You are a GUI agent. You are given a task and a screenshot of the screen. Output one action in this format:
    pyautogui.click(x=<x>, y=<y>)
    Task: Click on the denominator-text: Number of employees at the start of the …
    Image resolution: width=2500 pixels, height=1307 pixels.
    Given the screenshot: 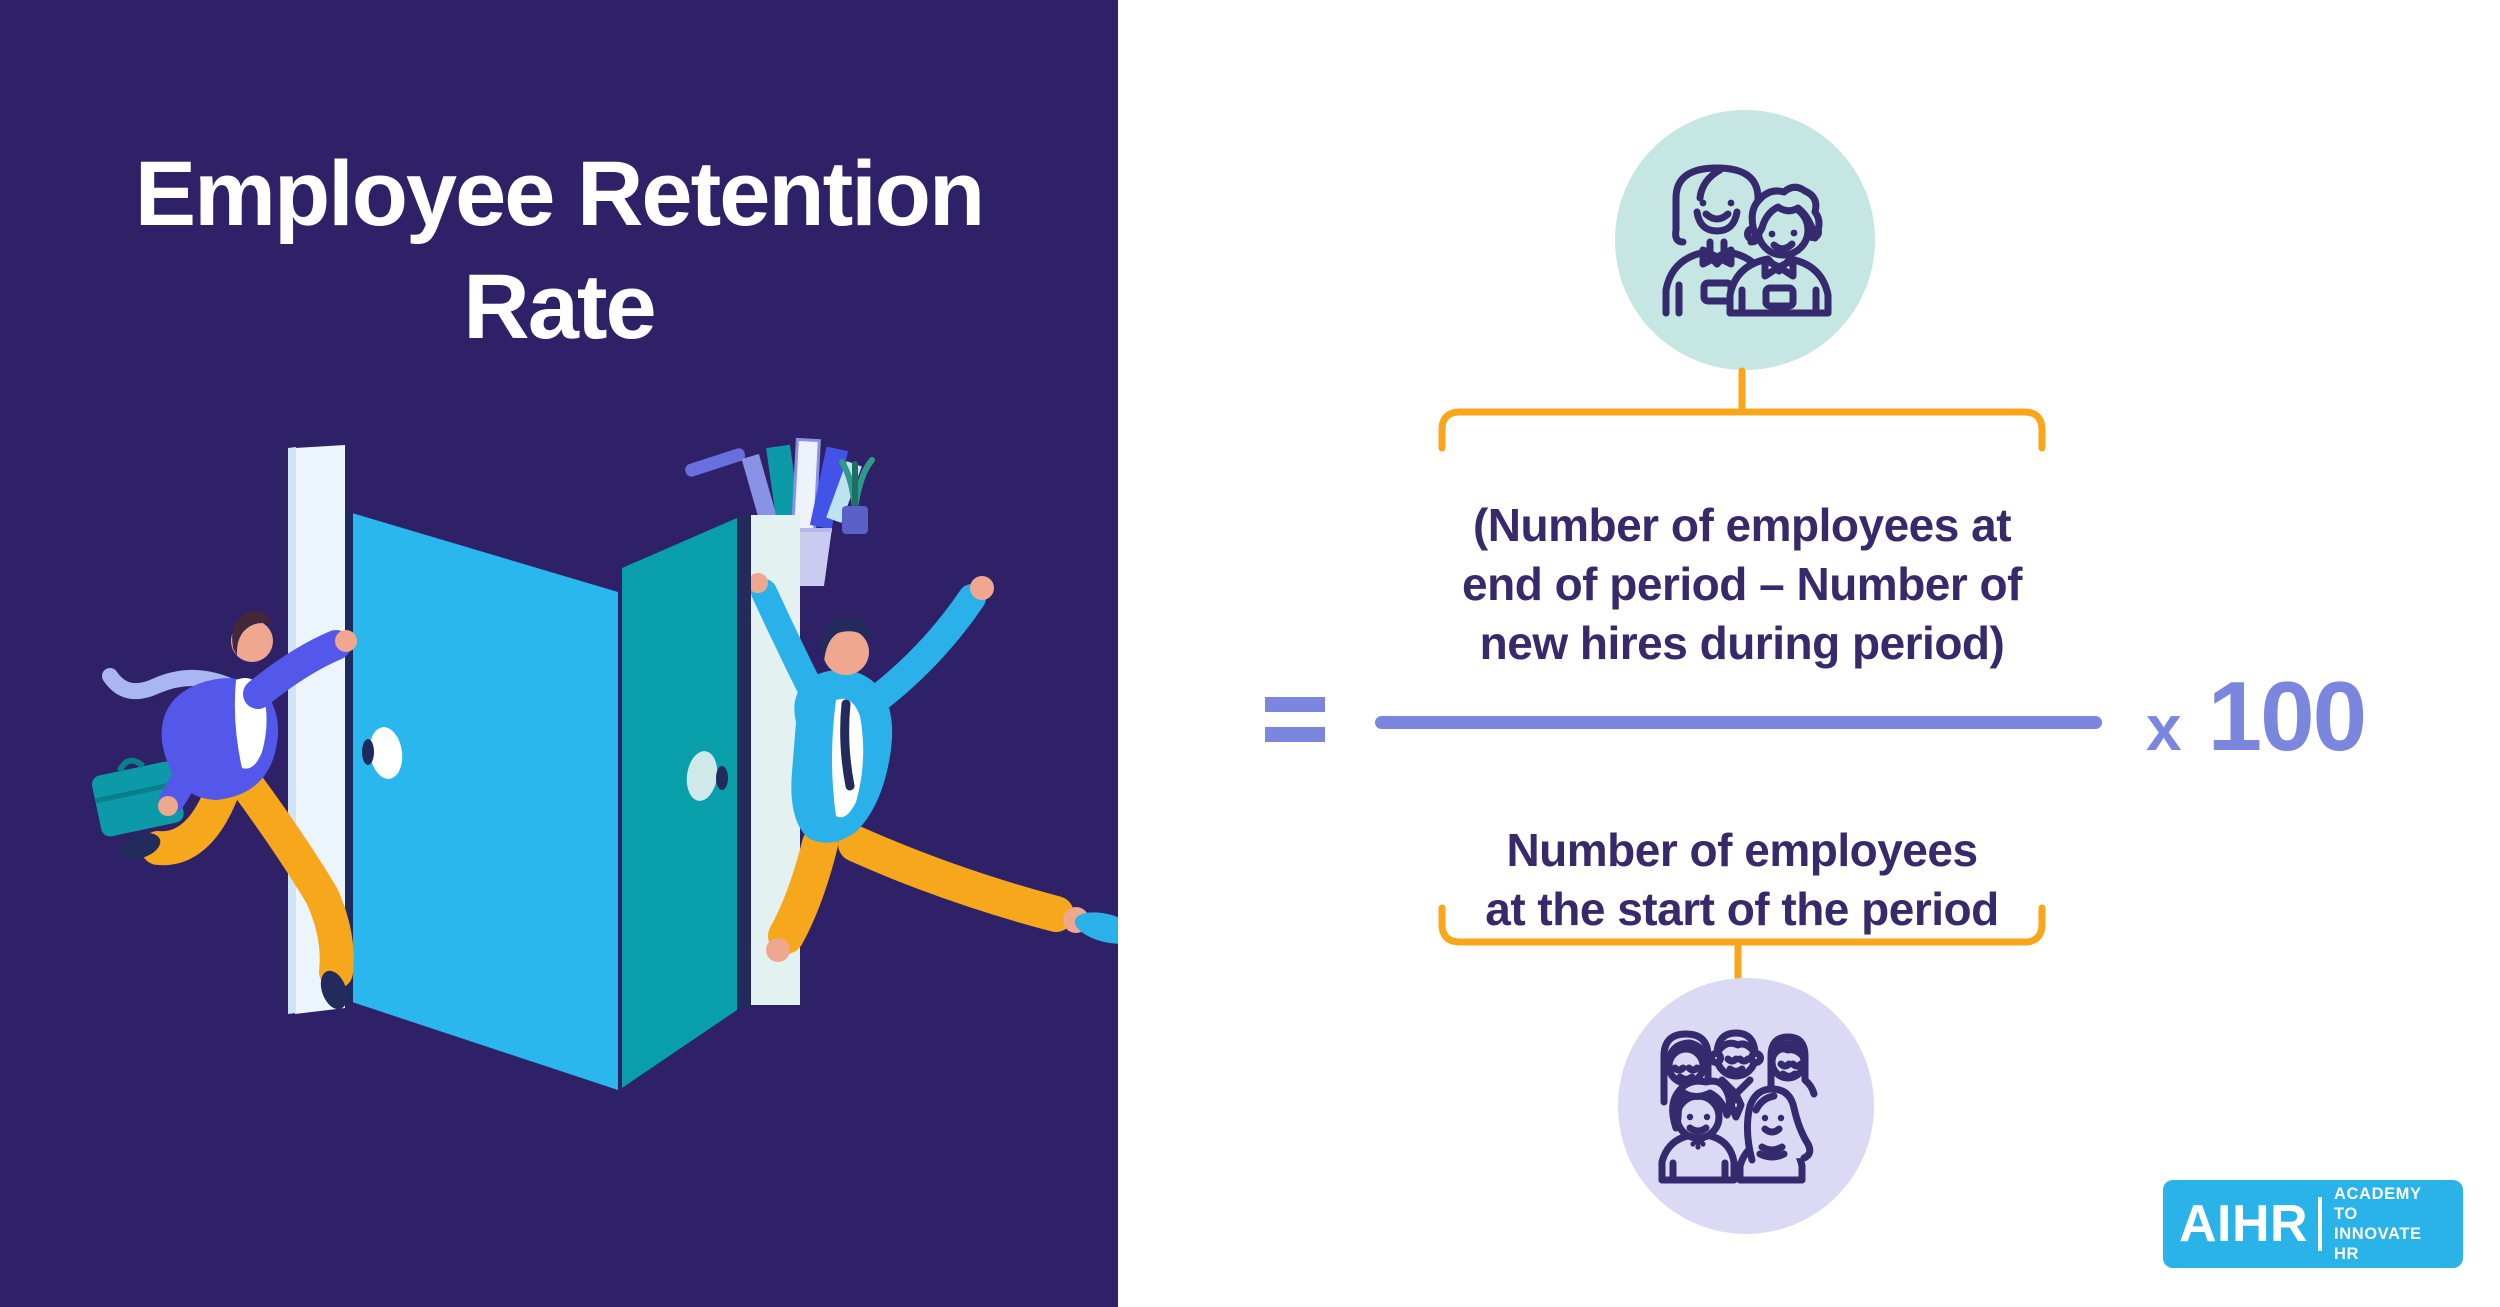 What is the action you would take?
    pyautogui.click(x=1742, y=880)
    